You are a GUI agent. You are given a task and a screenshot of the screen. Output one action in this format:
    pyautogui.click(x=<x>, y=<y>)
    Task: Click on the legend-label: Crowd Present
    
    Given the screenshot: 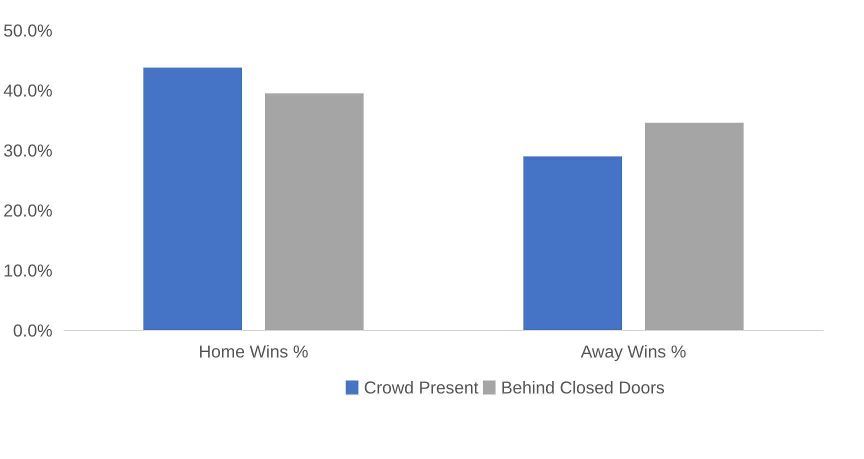 What is the action you would take?
    pyautogui.click(x=421, y=388)
    